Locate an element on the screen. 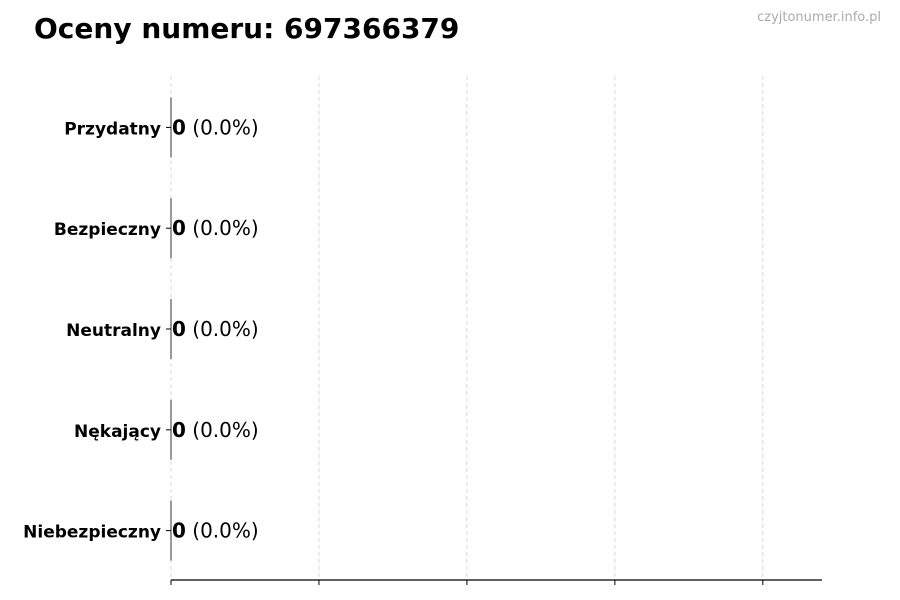 This screenshot has height=600, width=900. watermark: czyjtonumer.info.pl is located at coordinates (819, 17).